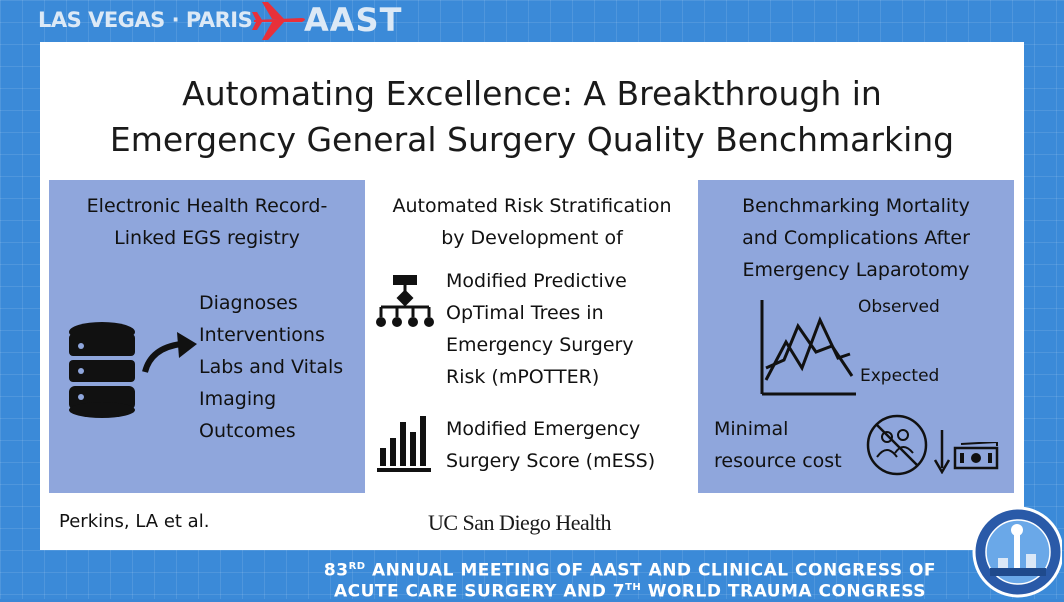  Describe the element at coordinates (278, 21) in the screenshot. I see `airplane-icon` at that location.